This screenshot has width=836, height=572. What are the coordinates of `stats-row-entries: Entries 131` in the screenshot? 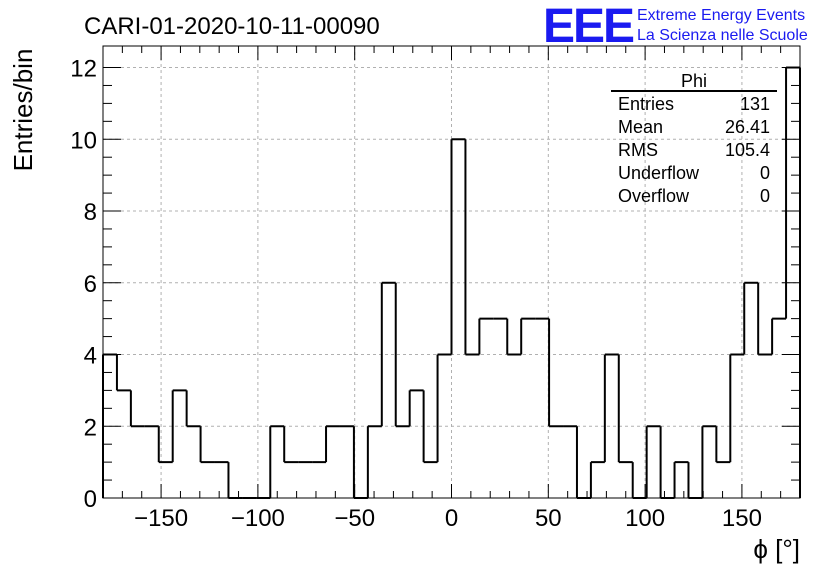 It's located at (694, 104).